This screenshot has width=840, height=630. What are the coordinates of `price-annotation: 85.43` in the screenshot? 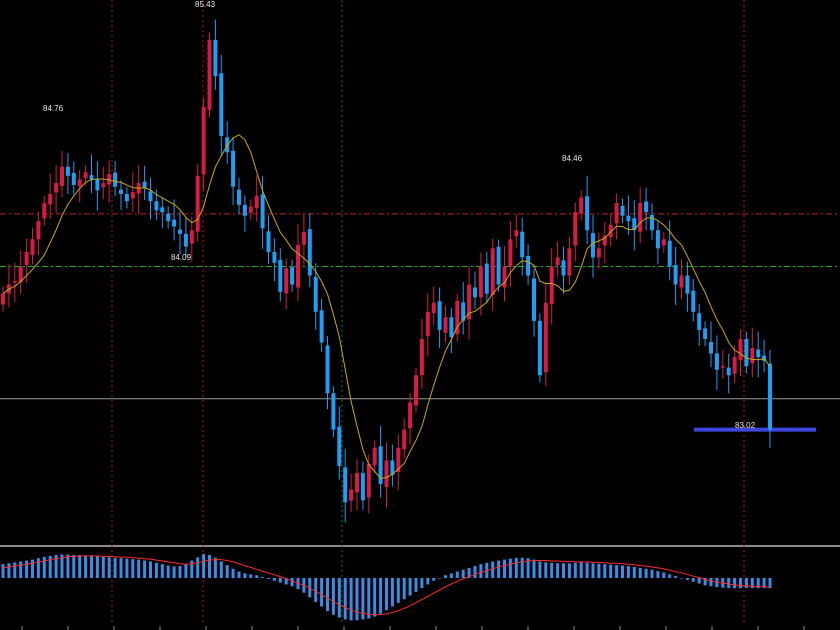 It's located at (205, 4).